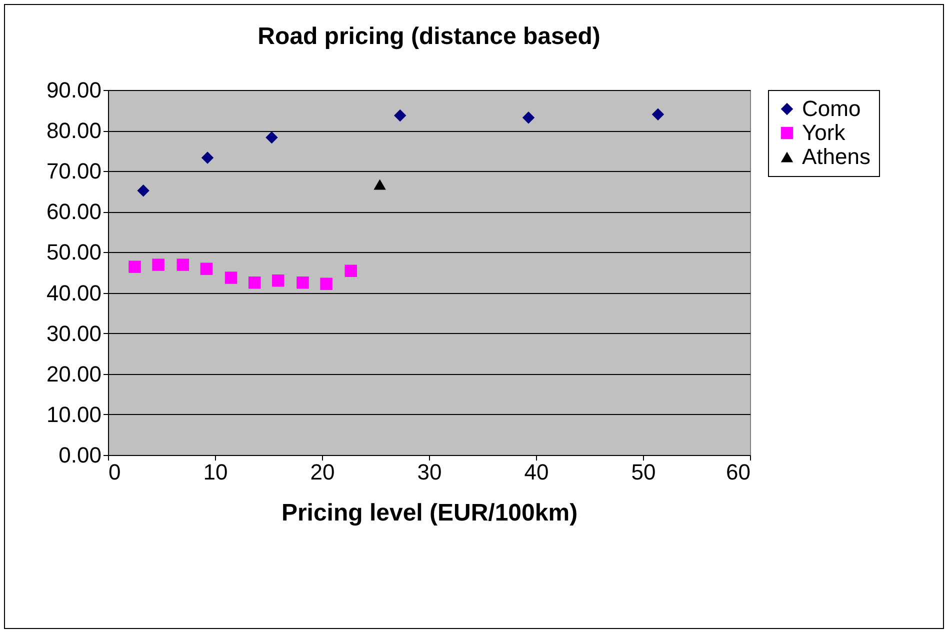 The height and width of the screenshot is (635, 952). I want to click on chart-title: Road pricing (distance based), so click(429, 36).